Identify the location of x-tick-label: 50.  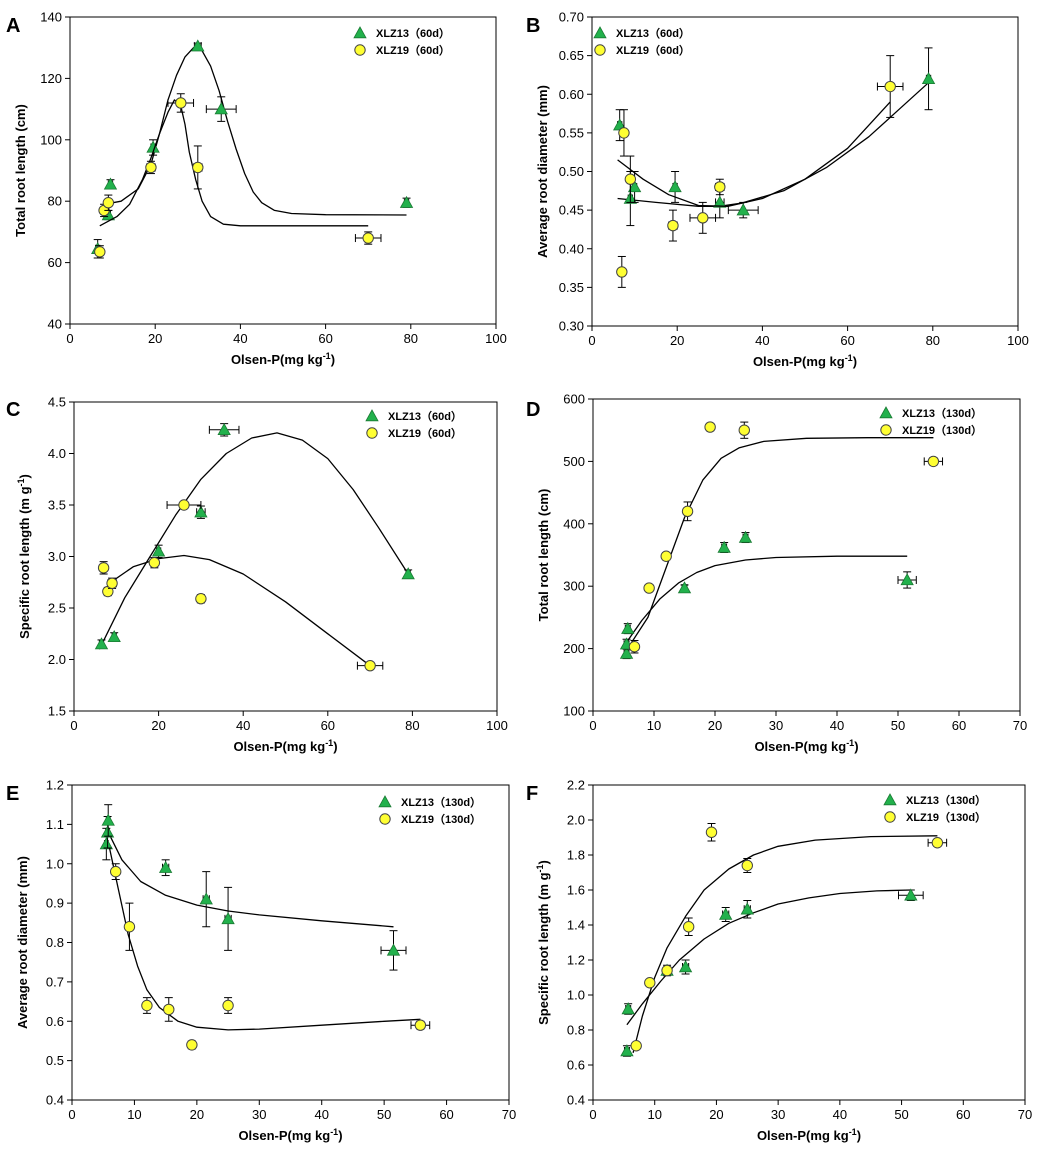
(898, 725).